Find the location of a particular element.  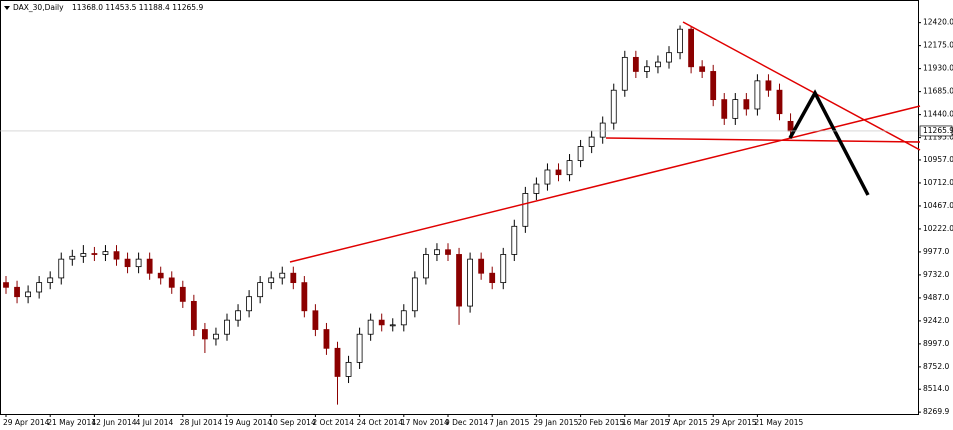

y-tick-label: 8514.0 is located at coordinates (936, 388).